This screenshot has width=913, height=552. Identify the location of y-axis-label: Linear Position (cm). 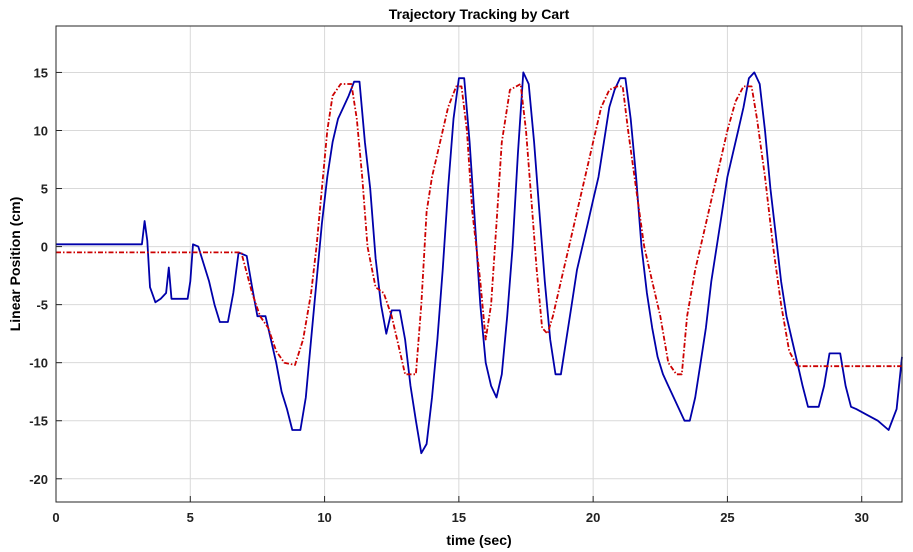
(15, 264).